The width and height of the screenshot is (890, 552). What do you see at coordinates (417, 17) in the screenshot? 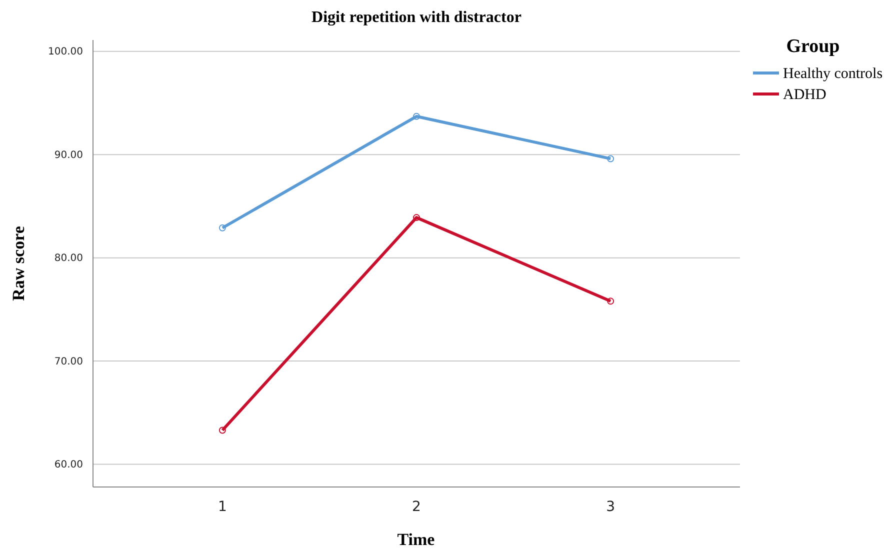
I see `chart-title: Digit repetition with distractor` at bounding box center [417, 17].